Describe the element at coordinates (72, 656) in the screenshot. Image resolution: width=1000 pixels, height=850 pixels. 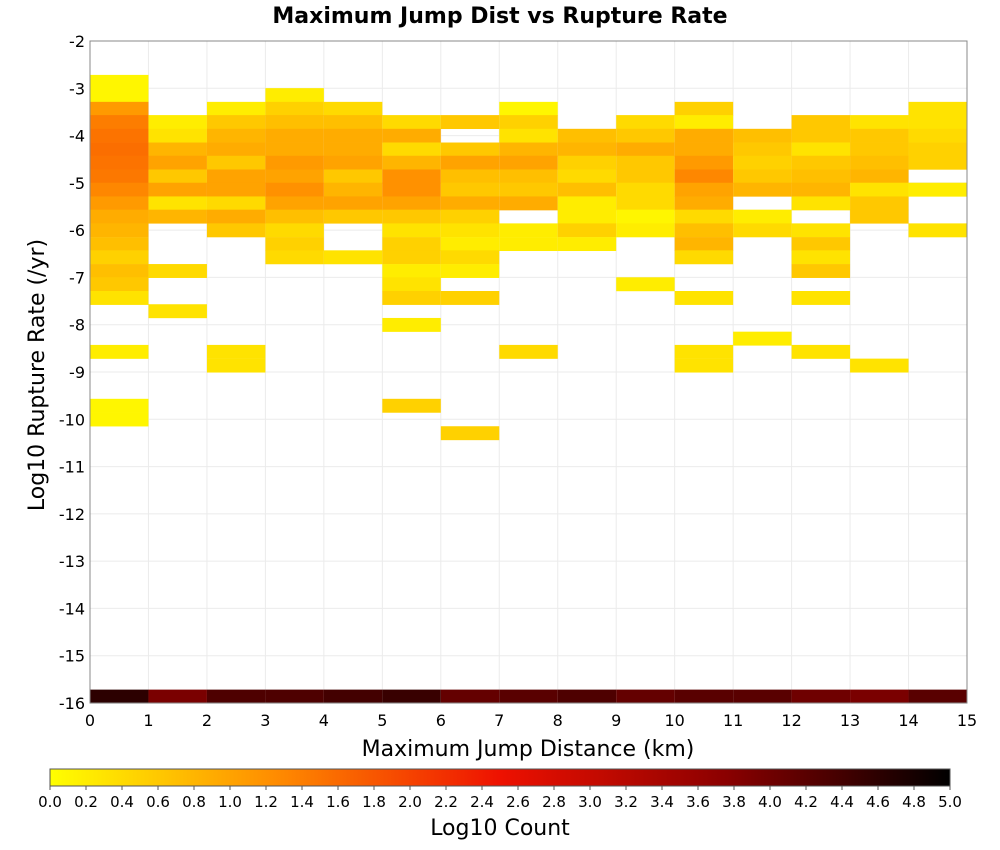
I see `y-tick-label: -15` at that location.